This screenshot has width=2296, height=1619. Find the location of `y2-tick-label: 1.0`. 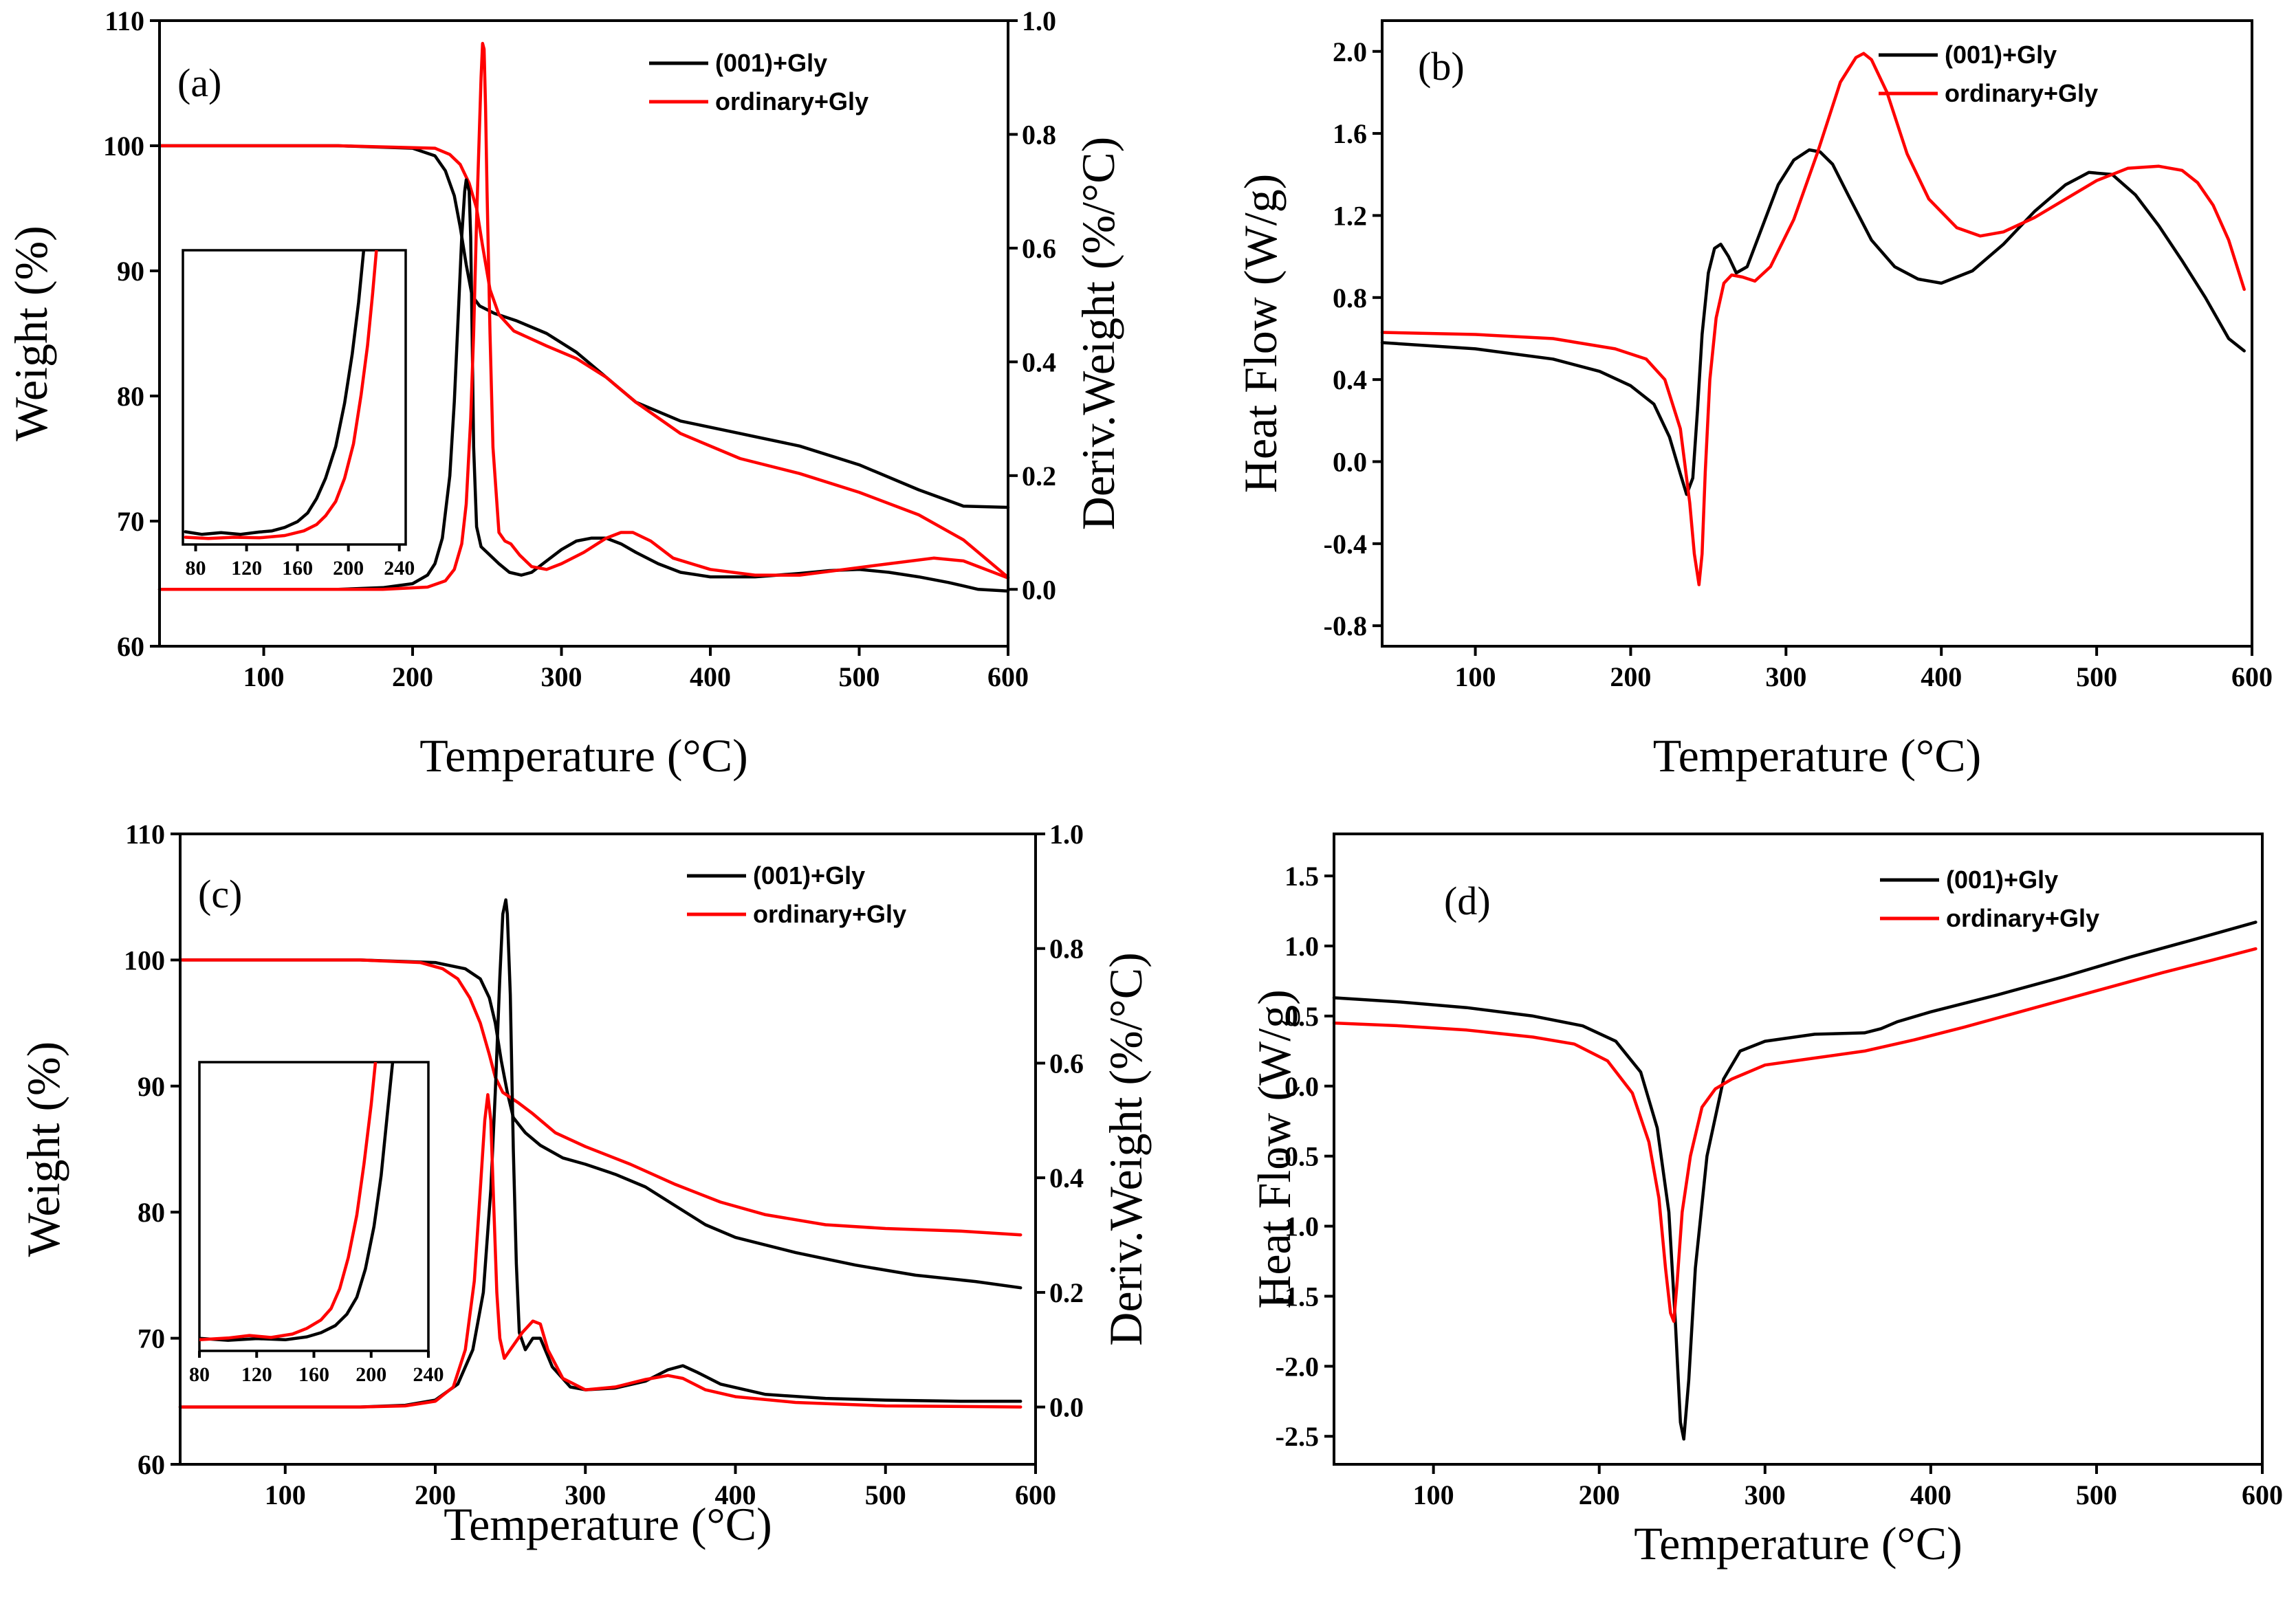

y2-tick-label: 1.0 is located at coordinates (1039, 20).